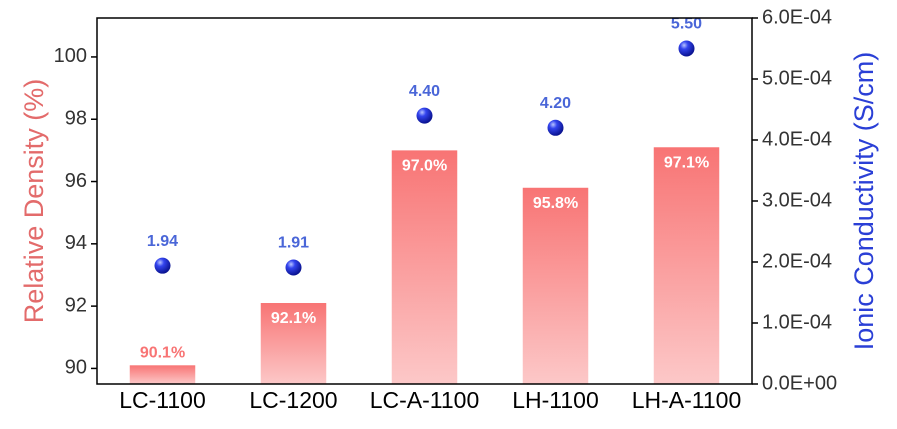  What do you see at coordinates (799, 383) in the screenshot?
I see `y2-tick-label: 0.0E+00` at bounding box center [799, 383].